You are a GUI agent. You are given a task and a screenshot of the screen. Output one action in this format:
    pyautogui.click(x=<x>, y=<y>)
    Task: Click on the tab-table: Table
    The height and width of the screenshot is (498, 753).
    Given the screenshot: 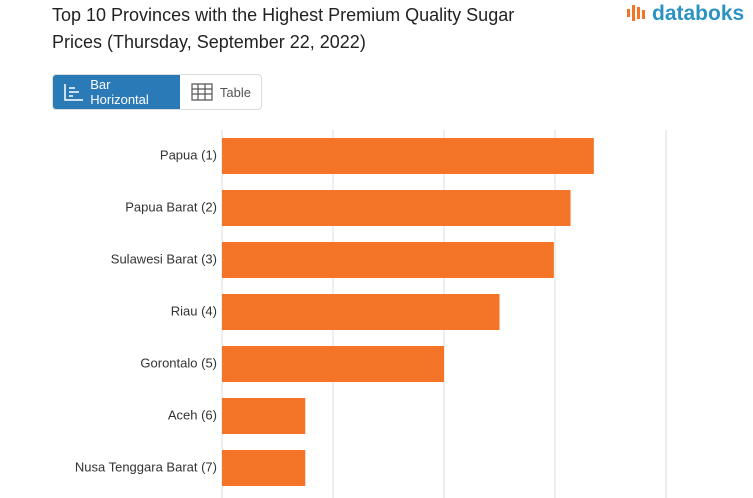 What is the action you would take?
    pyautogui.click(x=220, y=92)
    